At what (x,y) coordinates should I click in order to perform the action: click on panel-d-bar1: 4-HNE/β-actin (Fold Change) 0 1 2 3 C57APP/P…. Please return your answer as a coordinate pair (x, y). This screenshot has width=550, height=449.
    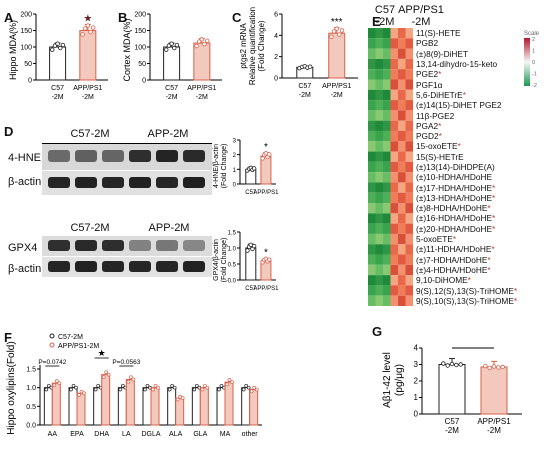
    Looking at the image, I should click on (246, 168).